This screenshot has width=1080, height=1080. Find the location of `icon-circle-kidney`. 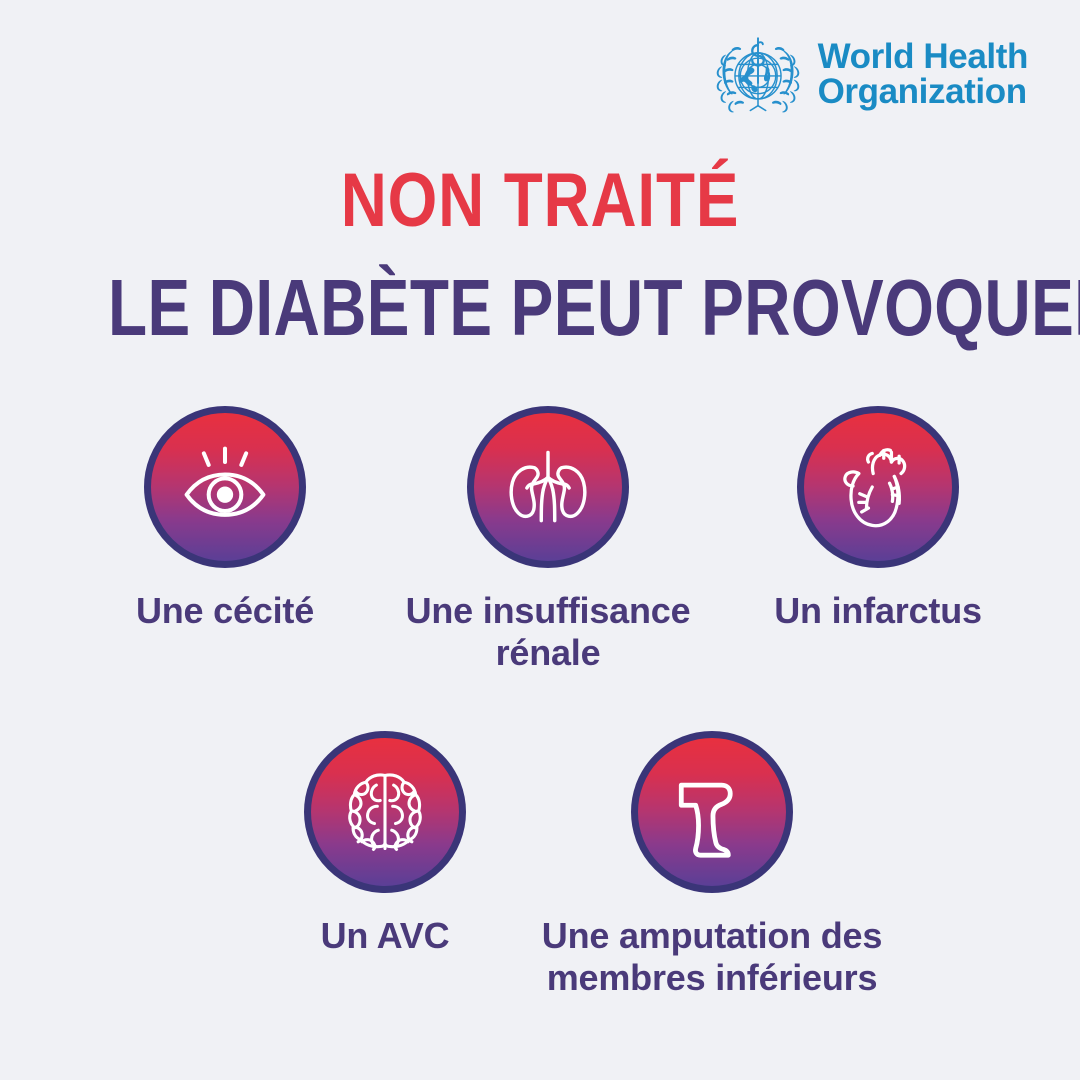

icon-circle-kidney is located at coordinates (548, 487).